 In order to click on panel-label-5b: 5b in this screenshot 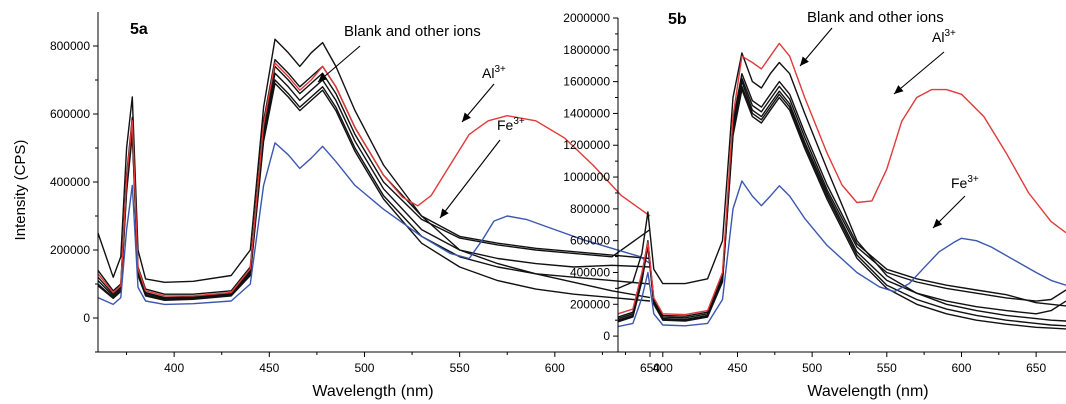, I will do `click(677, 19)`.